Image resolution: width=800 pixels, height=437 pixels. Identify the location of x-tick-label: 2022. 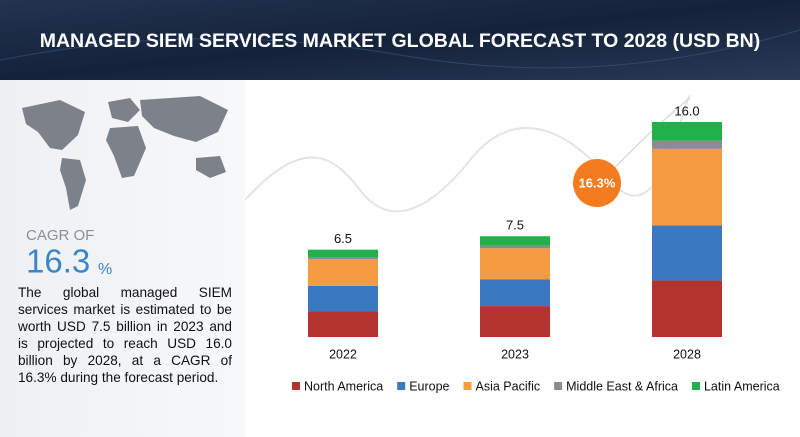
(343, 354).